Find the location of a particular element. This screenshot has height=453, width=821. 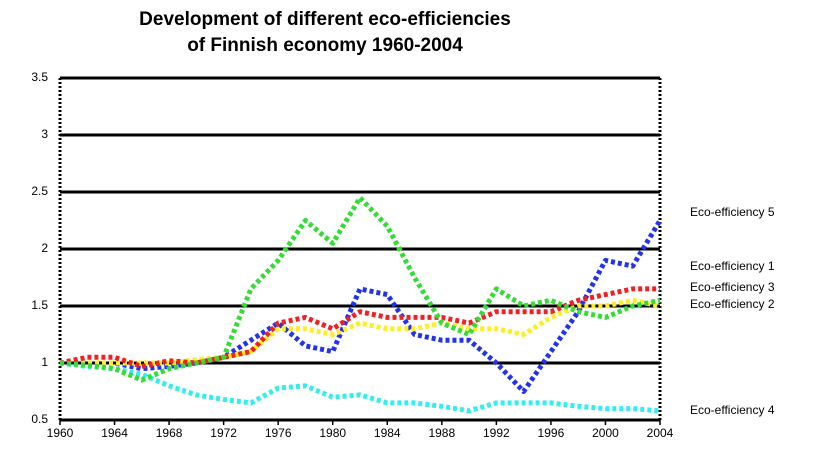

x-tick-label: 2000 is located at coordinates (605, 433).